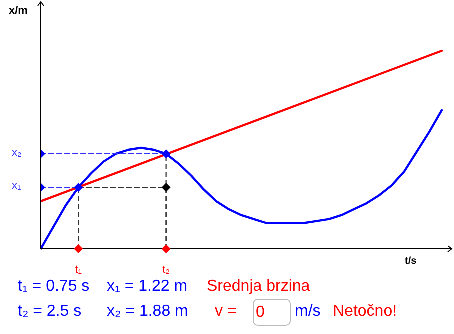  I want to click on text: v =, so click(226, 312).